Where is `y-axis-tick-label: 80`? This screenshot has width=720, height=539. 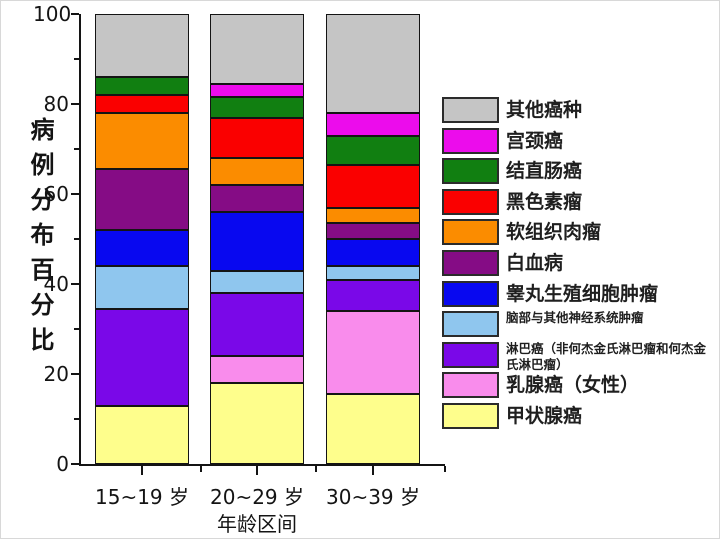 y-axis-tick-label: 80 is located at coordinates (56, 104).